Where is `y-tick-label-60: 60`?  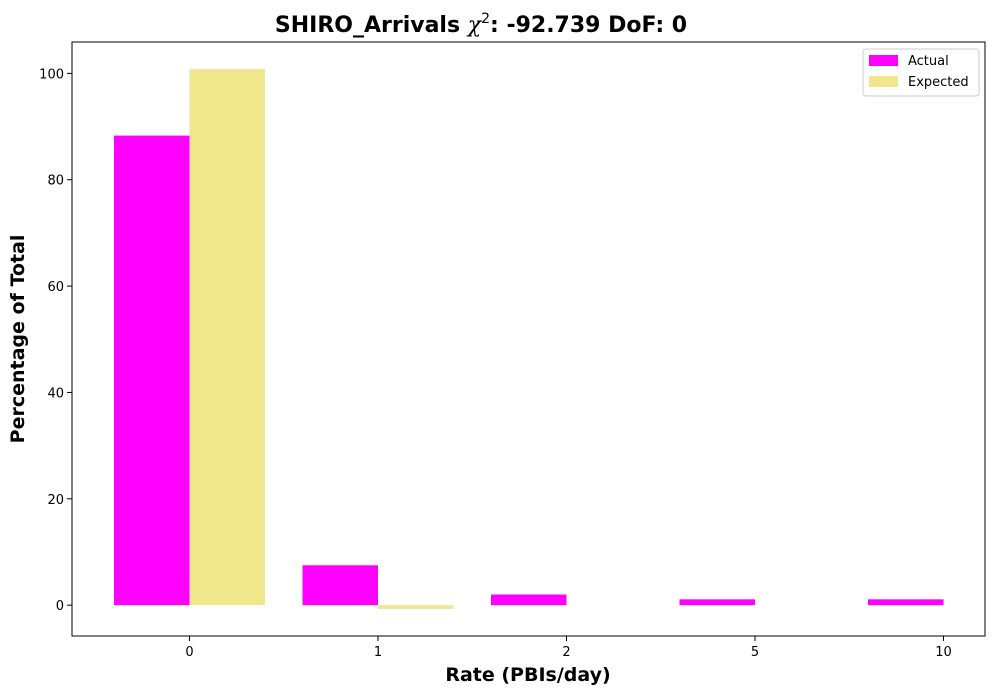 y-tick-label-60: 60 is located at coordinates (55, 287).